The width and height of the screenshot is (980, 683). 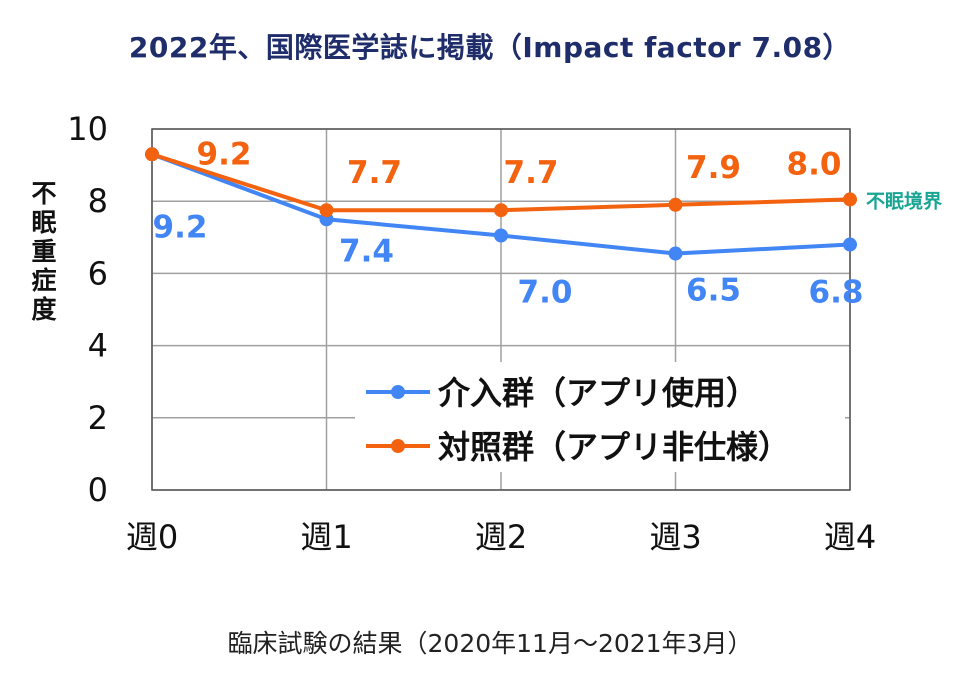 I want to click on data-label: 6.8, so click(x=836, y=293).